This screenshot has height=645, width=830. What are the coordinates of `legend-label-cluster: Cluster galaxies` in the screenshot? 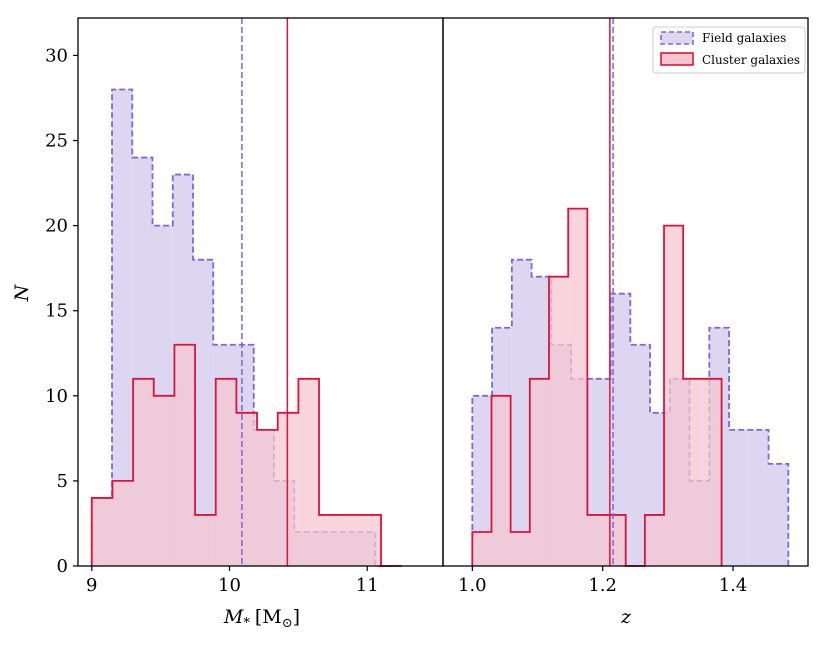 It's located at (751, 60).